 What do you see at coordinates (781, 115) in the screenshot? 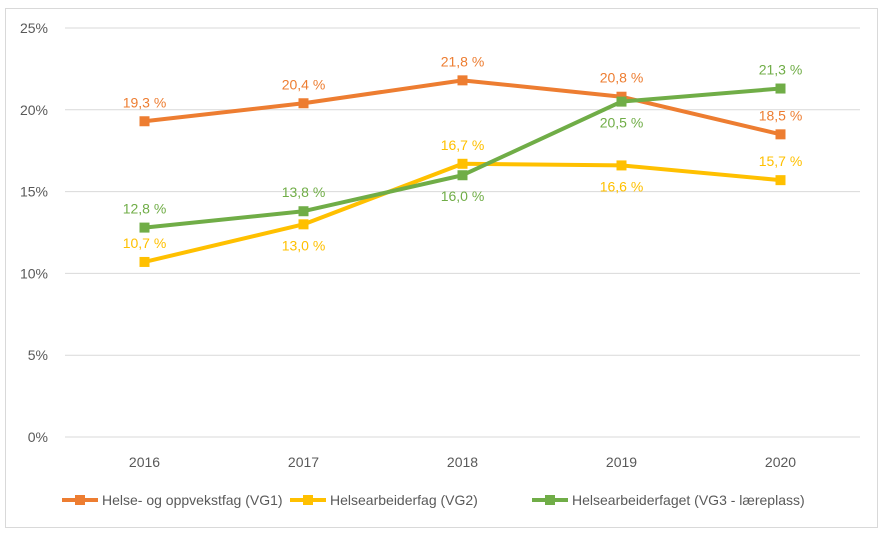
I see `data-label: 18,5 %` at bounding box center [781, 115].